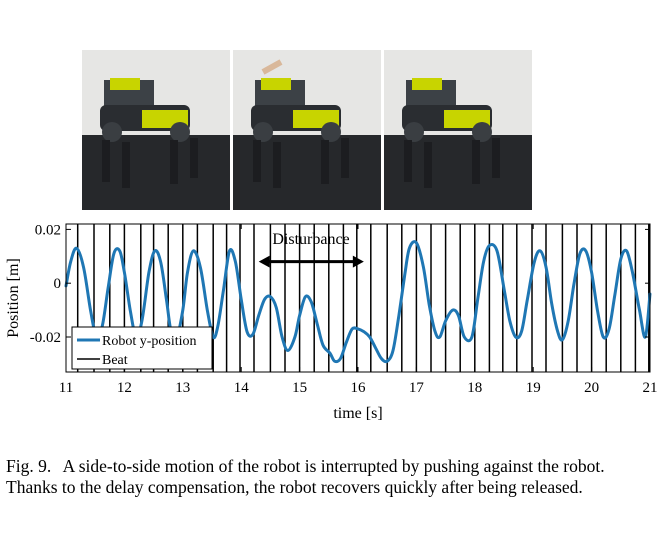 Image resolution: width=662 pixels, height=534 pixels. I want to click on x-axis-label: time [s], so click(357, 413).